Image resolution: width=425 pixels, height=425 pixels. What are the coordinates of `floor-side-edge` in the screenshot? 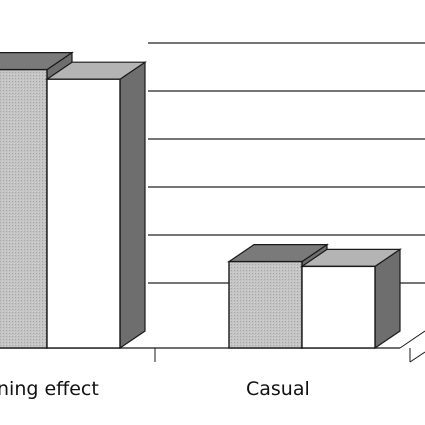 It's located at (412, 339).